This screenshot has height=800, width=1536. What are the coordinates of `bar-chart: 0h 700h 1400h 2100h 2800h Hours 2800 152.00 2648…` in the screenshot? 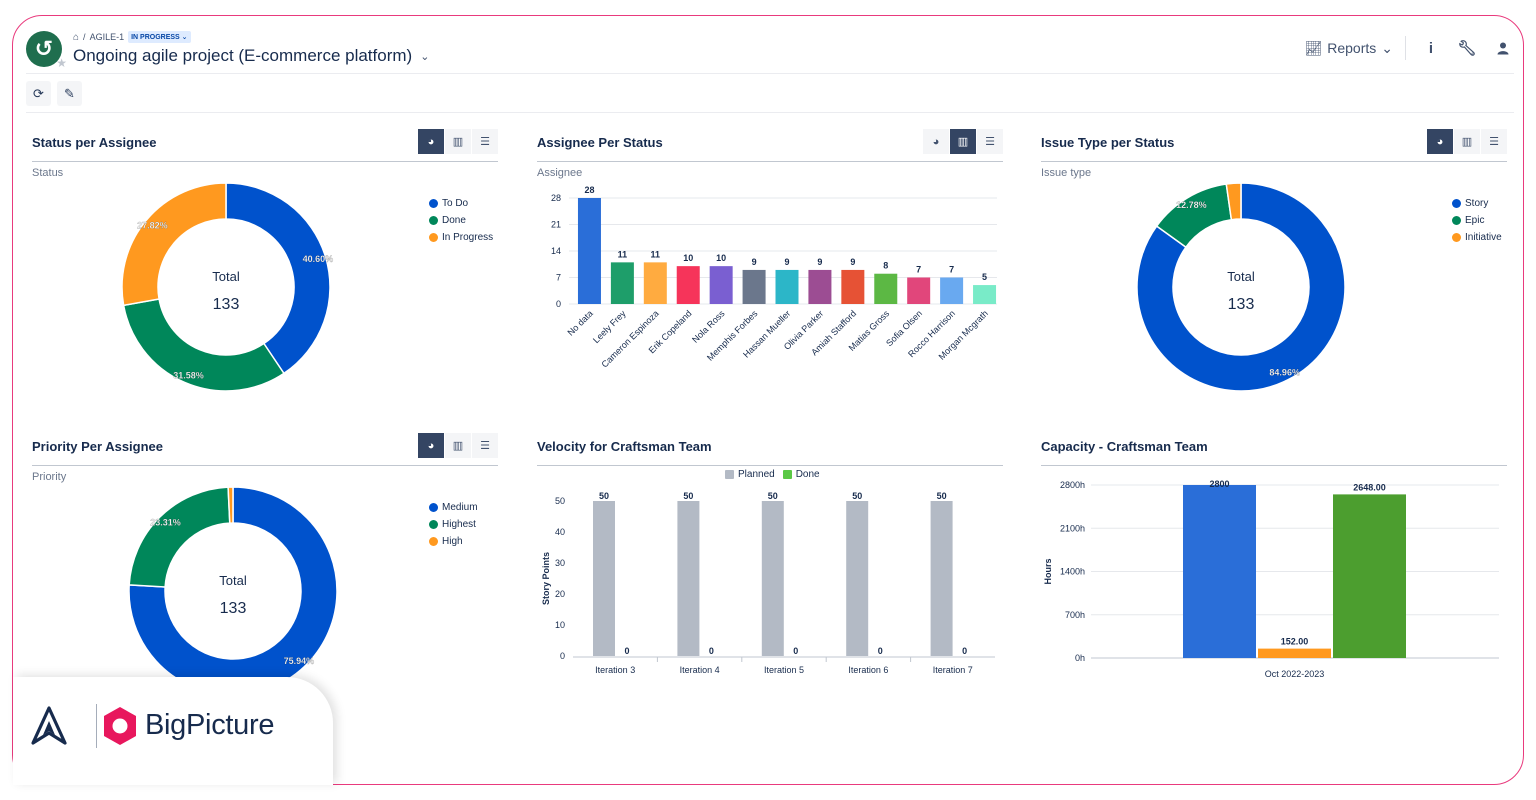 It's located at (1274, 580).